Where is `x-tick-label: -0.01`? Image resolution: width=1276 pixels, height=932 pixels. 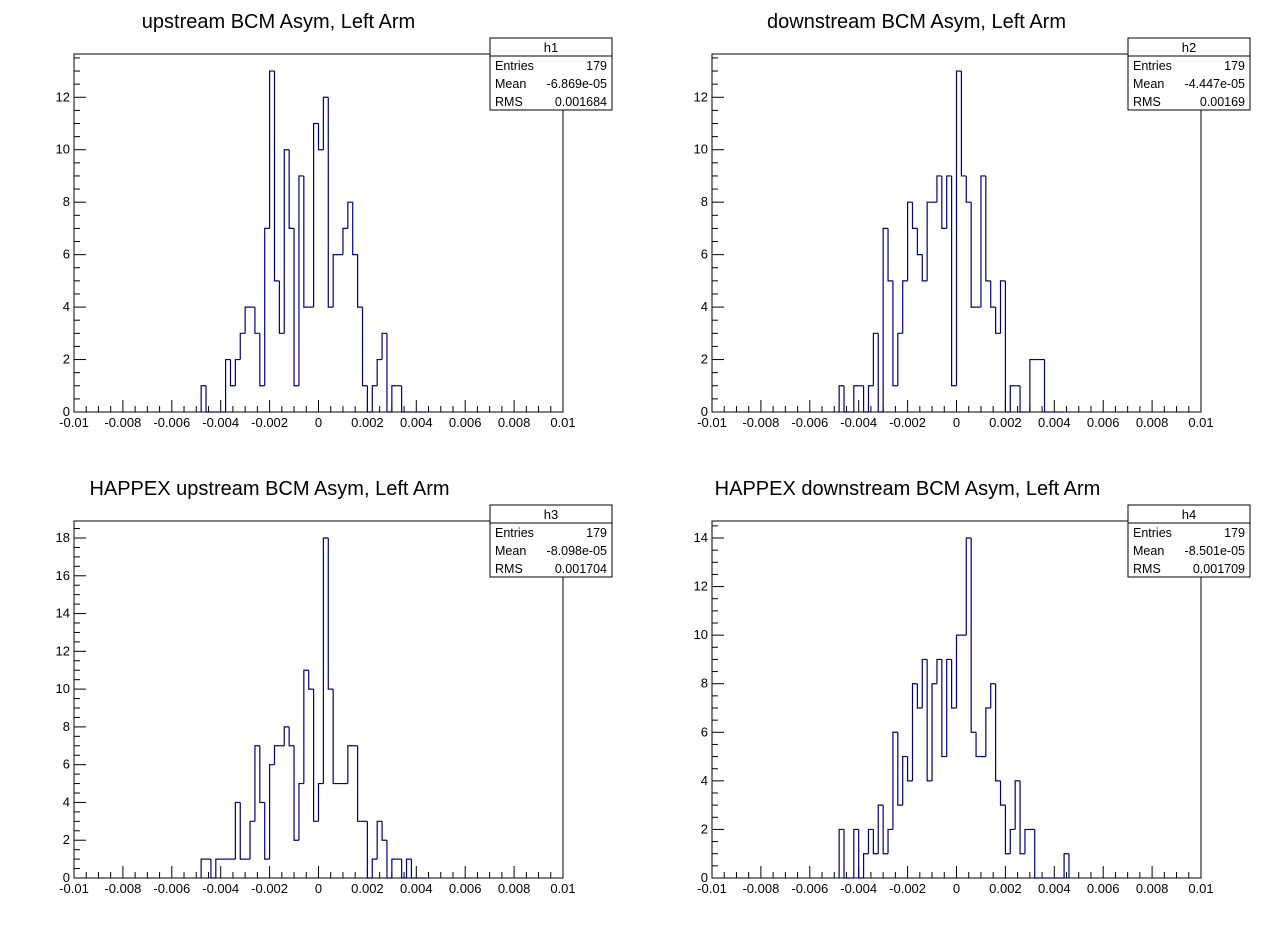
x-tick-label: -0.01 is located at coordinates (74, 888).